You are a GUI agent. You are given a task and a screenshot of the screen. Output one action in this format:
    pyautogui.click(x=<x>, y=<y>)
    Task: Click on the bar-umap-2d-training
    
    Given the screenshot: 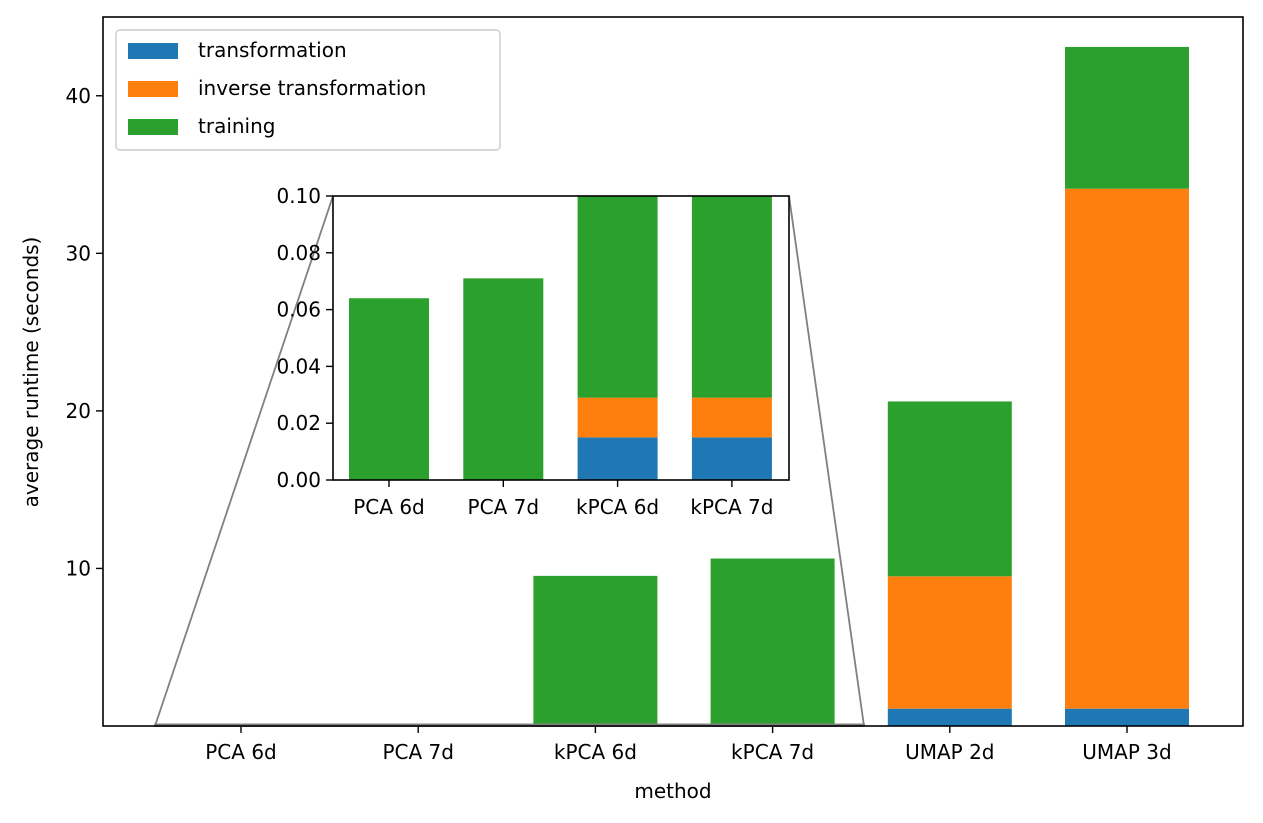 What is the action you would take?
    pyautogui.click(x=949, y=489)
    